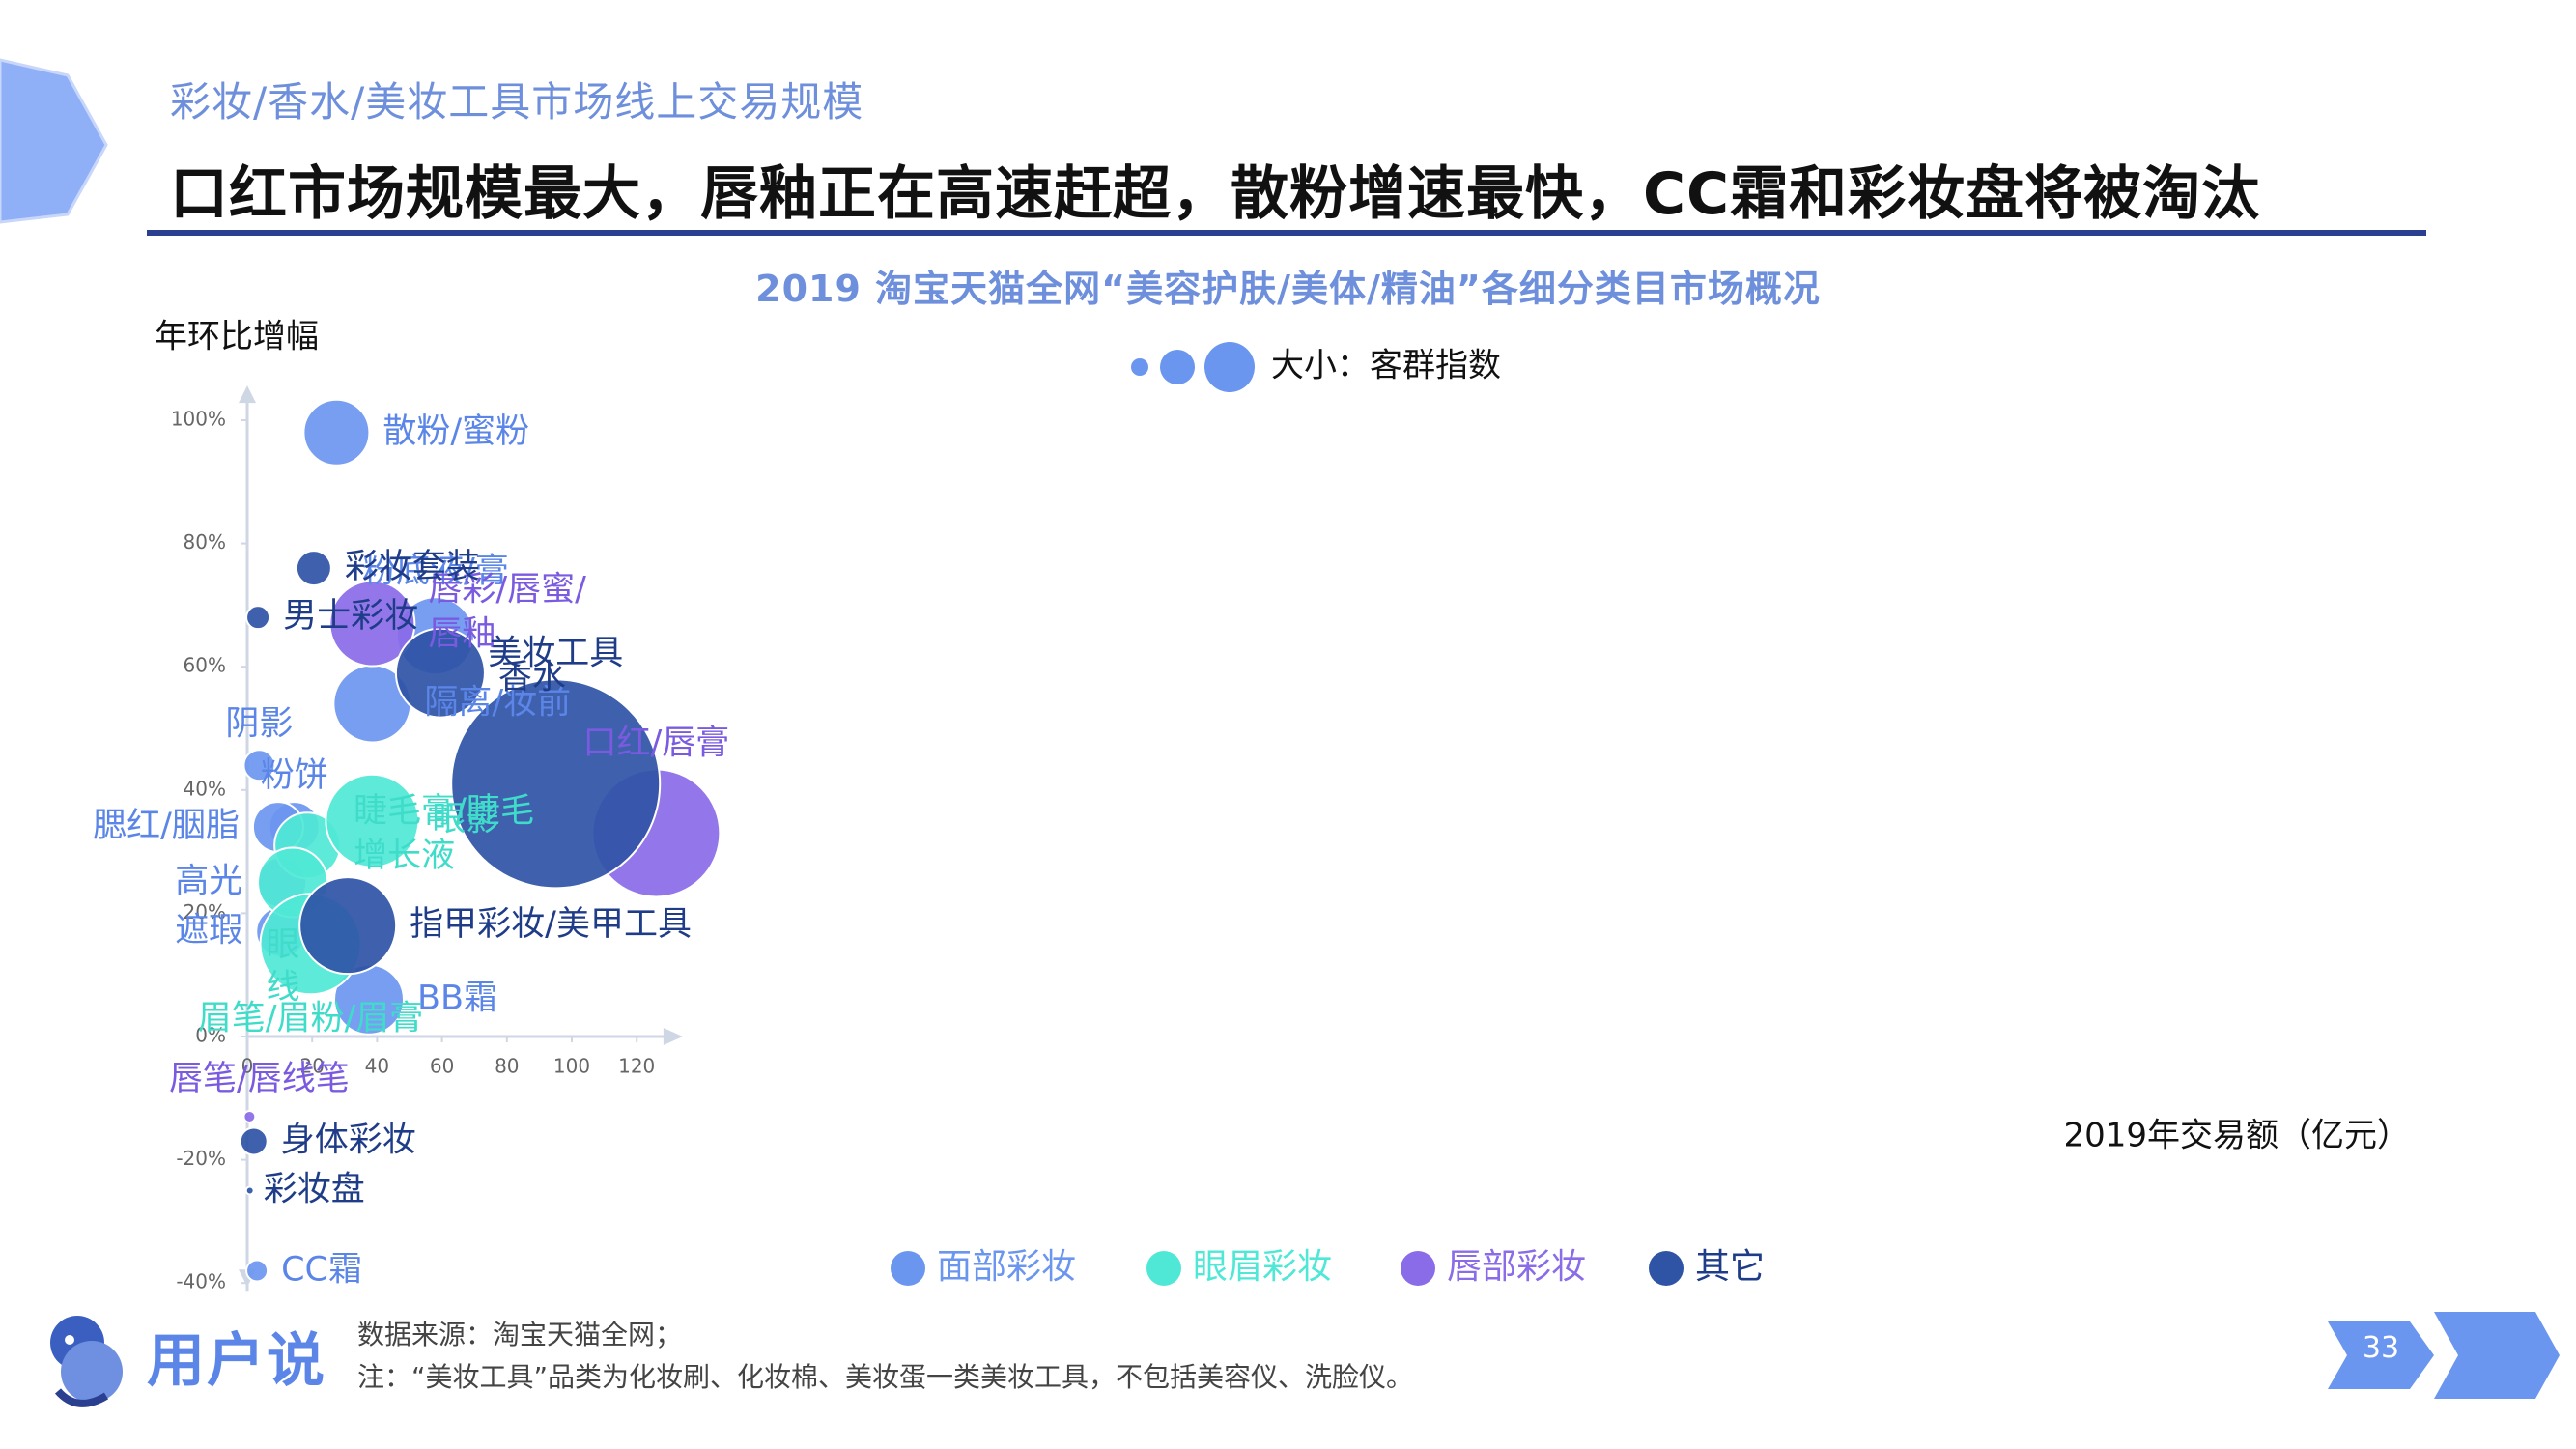  What do you see at coordinates (350, 616) in the screenshot?
I see `data-label: 男士彩妆` at bounding box center [350, 616].